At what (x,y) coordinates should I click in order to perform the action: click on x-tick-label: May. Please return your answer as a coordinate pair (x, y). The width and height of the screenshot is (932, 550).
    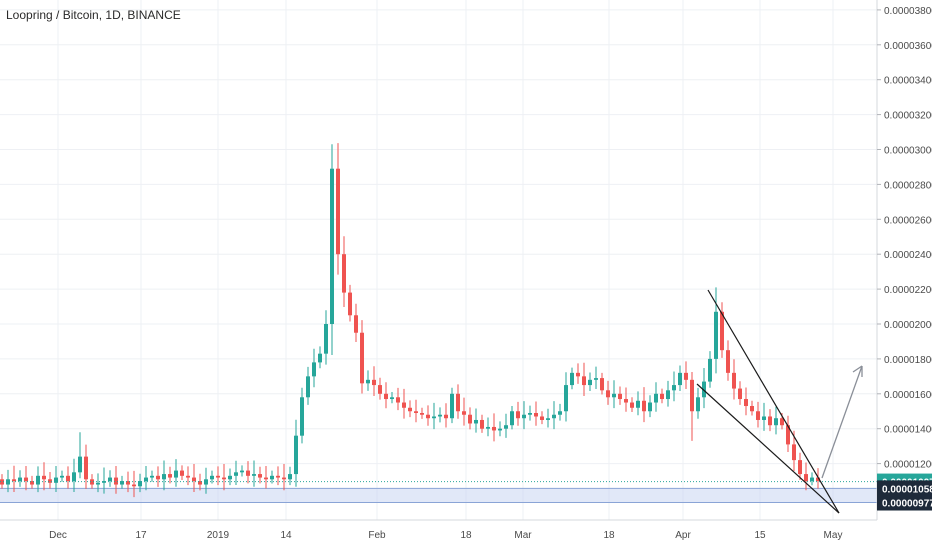
    Looking at the image, I should click on (833, 535).